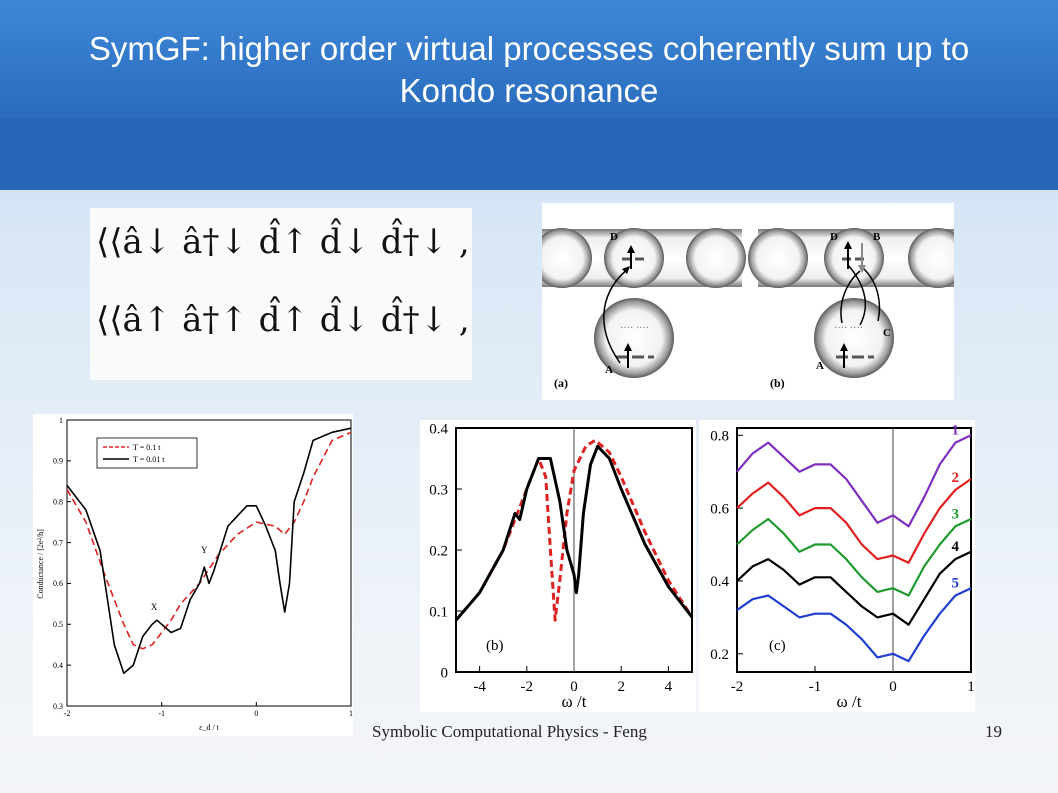 The height and width of the screenshot is (793, 1058). What do you see at coordinates (777, 383) in the screenshot?
I see `label-panel-b: (b)` at bounding box center [777, 383].